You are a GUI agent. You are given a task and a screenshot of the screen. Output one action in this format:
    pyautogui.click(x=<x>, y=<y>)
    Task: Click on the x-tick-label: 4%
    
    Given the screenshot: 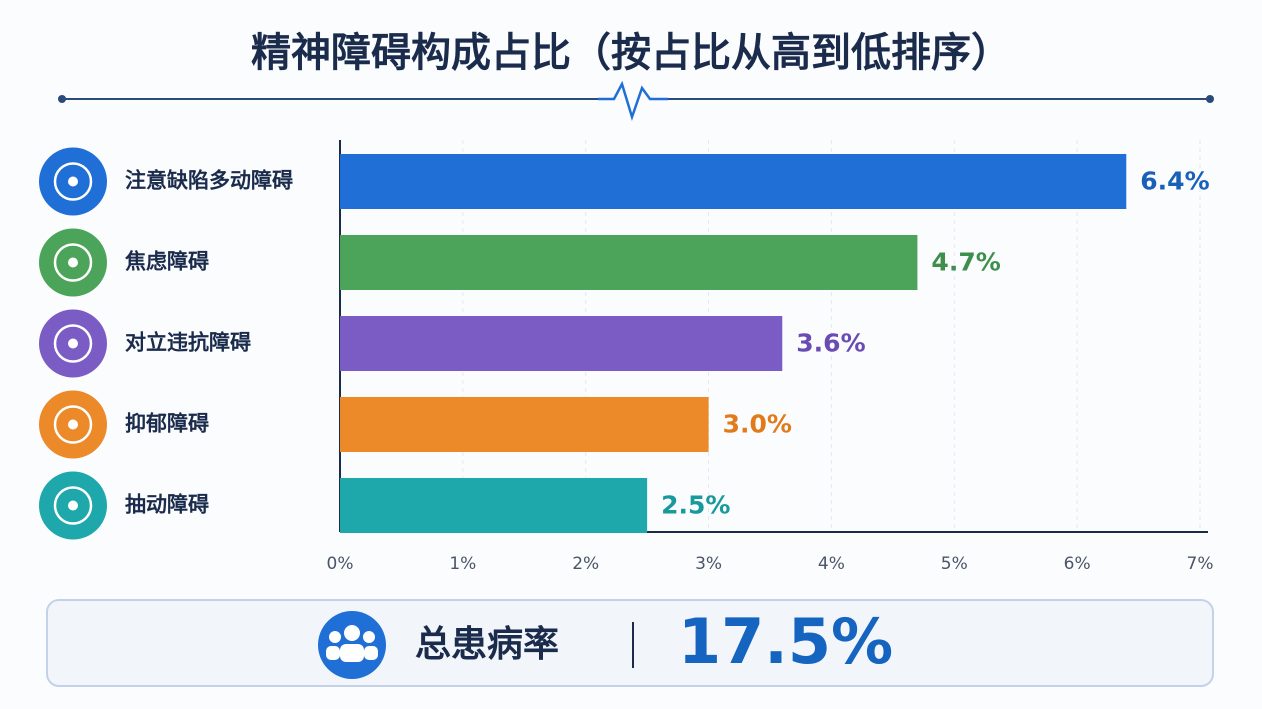 What is the action you would take?
    pyautogui.click(x=831, y=564)
    